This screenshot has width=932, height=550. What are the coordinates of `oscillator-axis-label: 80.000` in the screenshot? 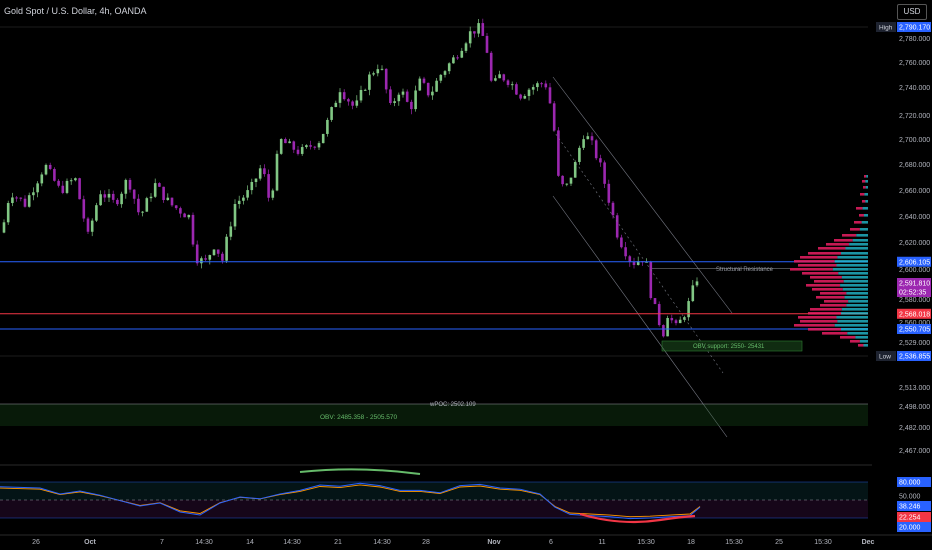 It's located at (910, 483).